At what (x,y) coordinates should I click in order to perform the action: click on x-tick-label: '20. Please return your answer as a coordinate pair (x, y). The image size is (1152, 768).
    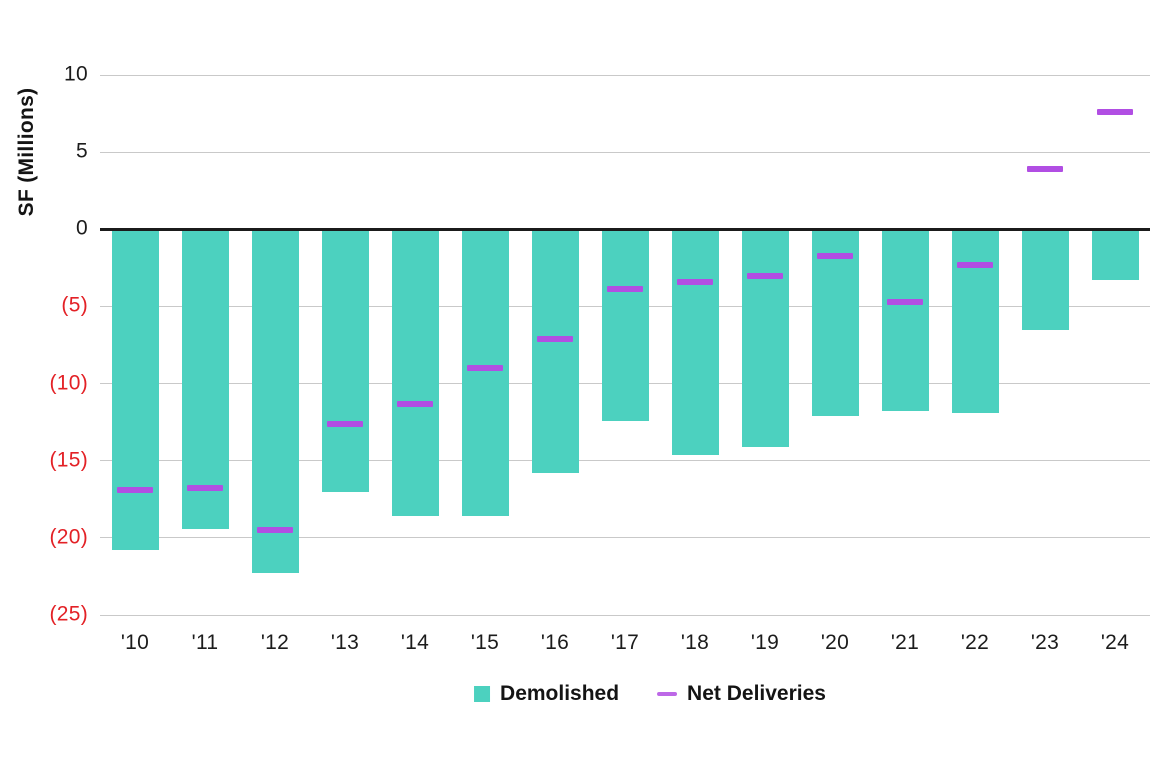
    Looking at the image, I should click on (835, 642).